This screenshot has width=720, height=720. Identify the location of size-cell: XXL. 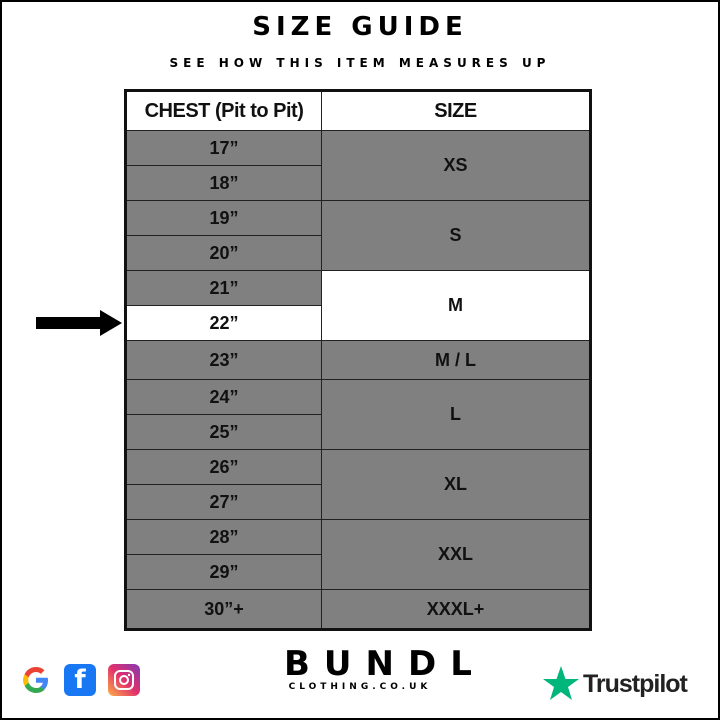
(456, 554).